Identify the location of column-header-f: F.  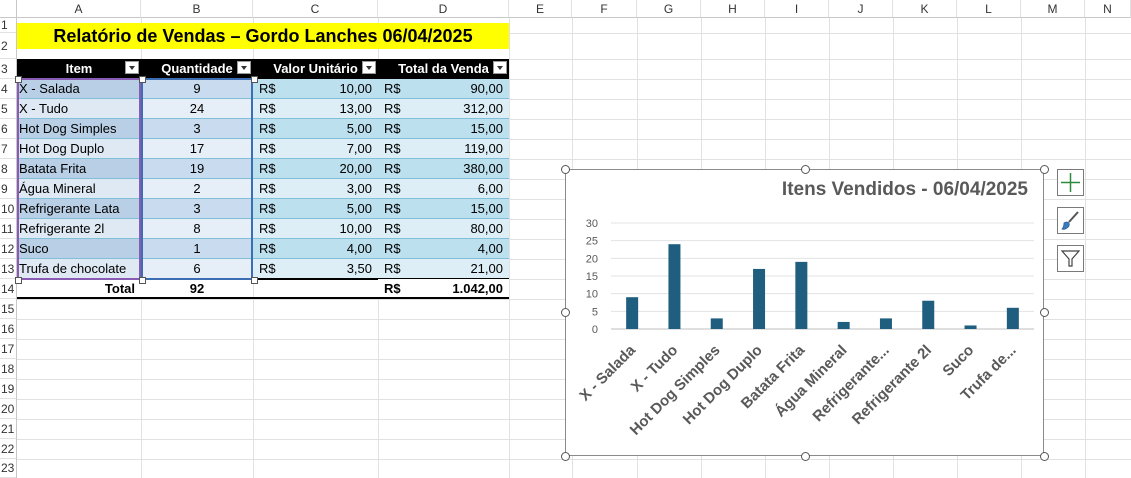
(604, 9).